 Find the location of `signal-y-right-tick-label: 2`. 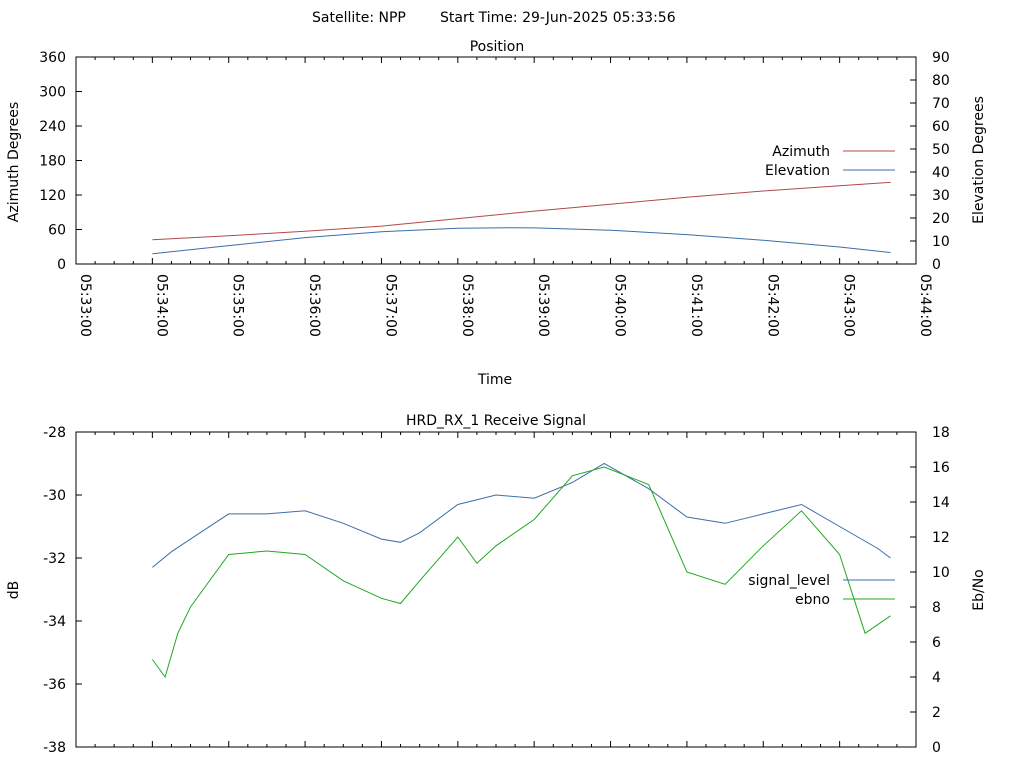

signal-y-right-tick-label: 2 is located at coordinates (936, 713).